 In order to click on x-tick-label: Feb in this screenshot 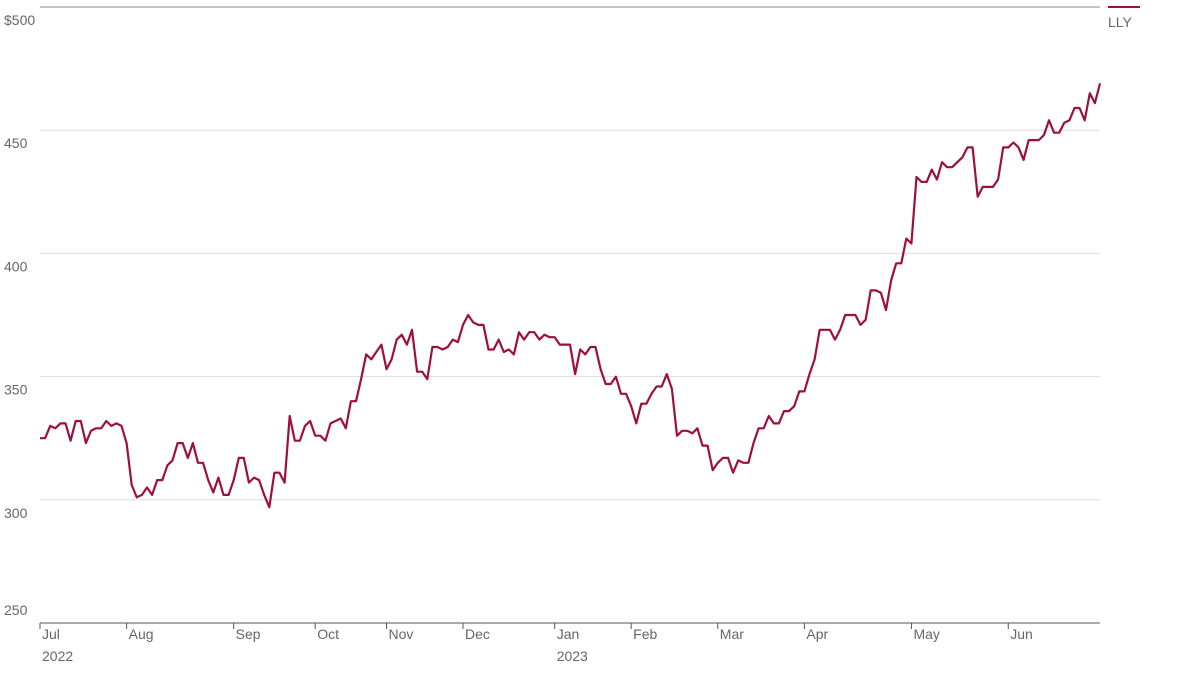, I will do `click(645, 634)`.